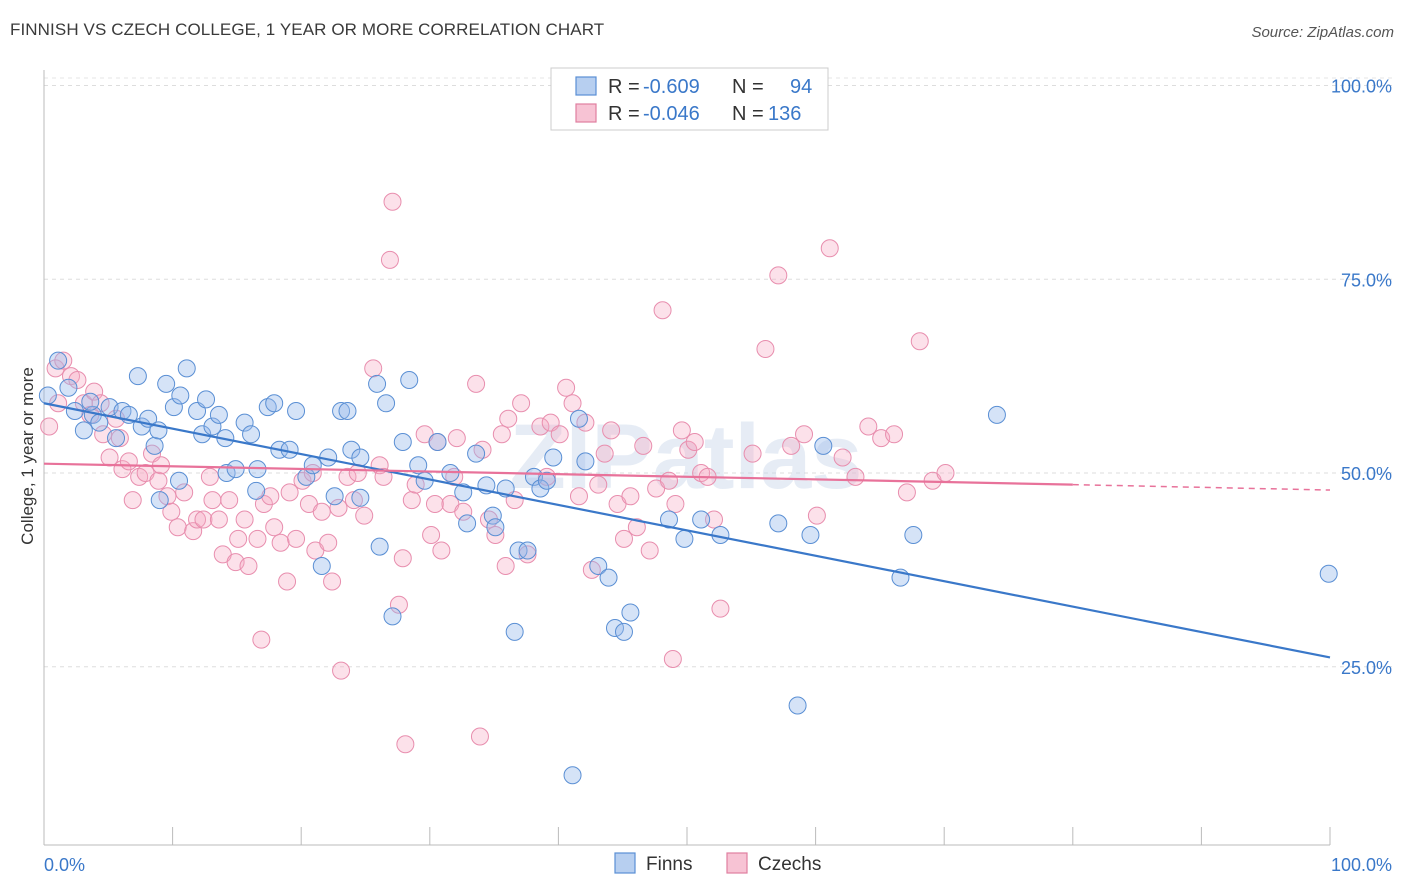  Describe the element at coordinates (1366, 280) in the screenshot. I see `y-tick-label: 75.0%` at that location.